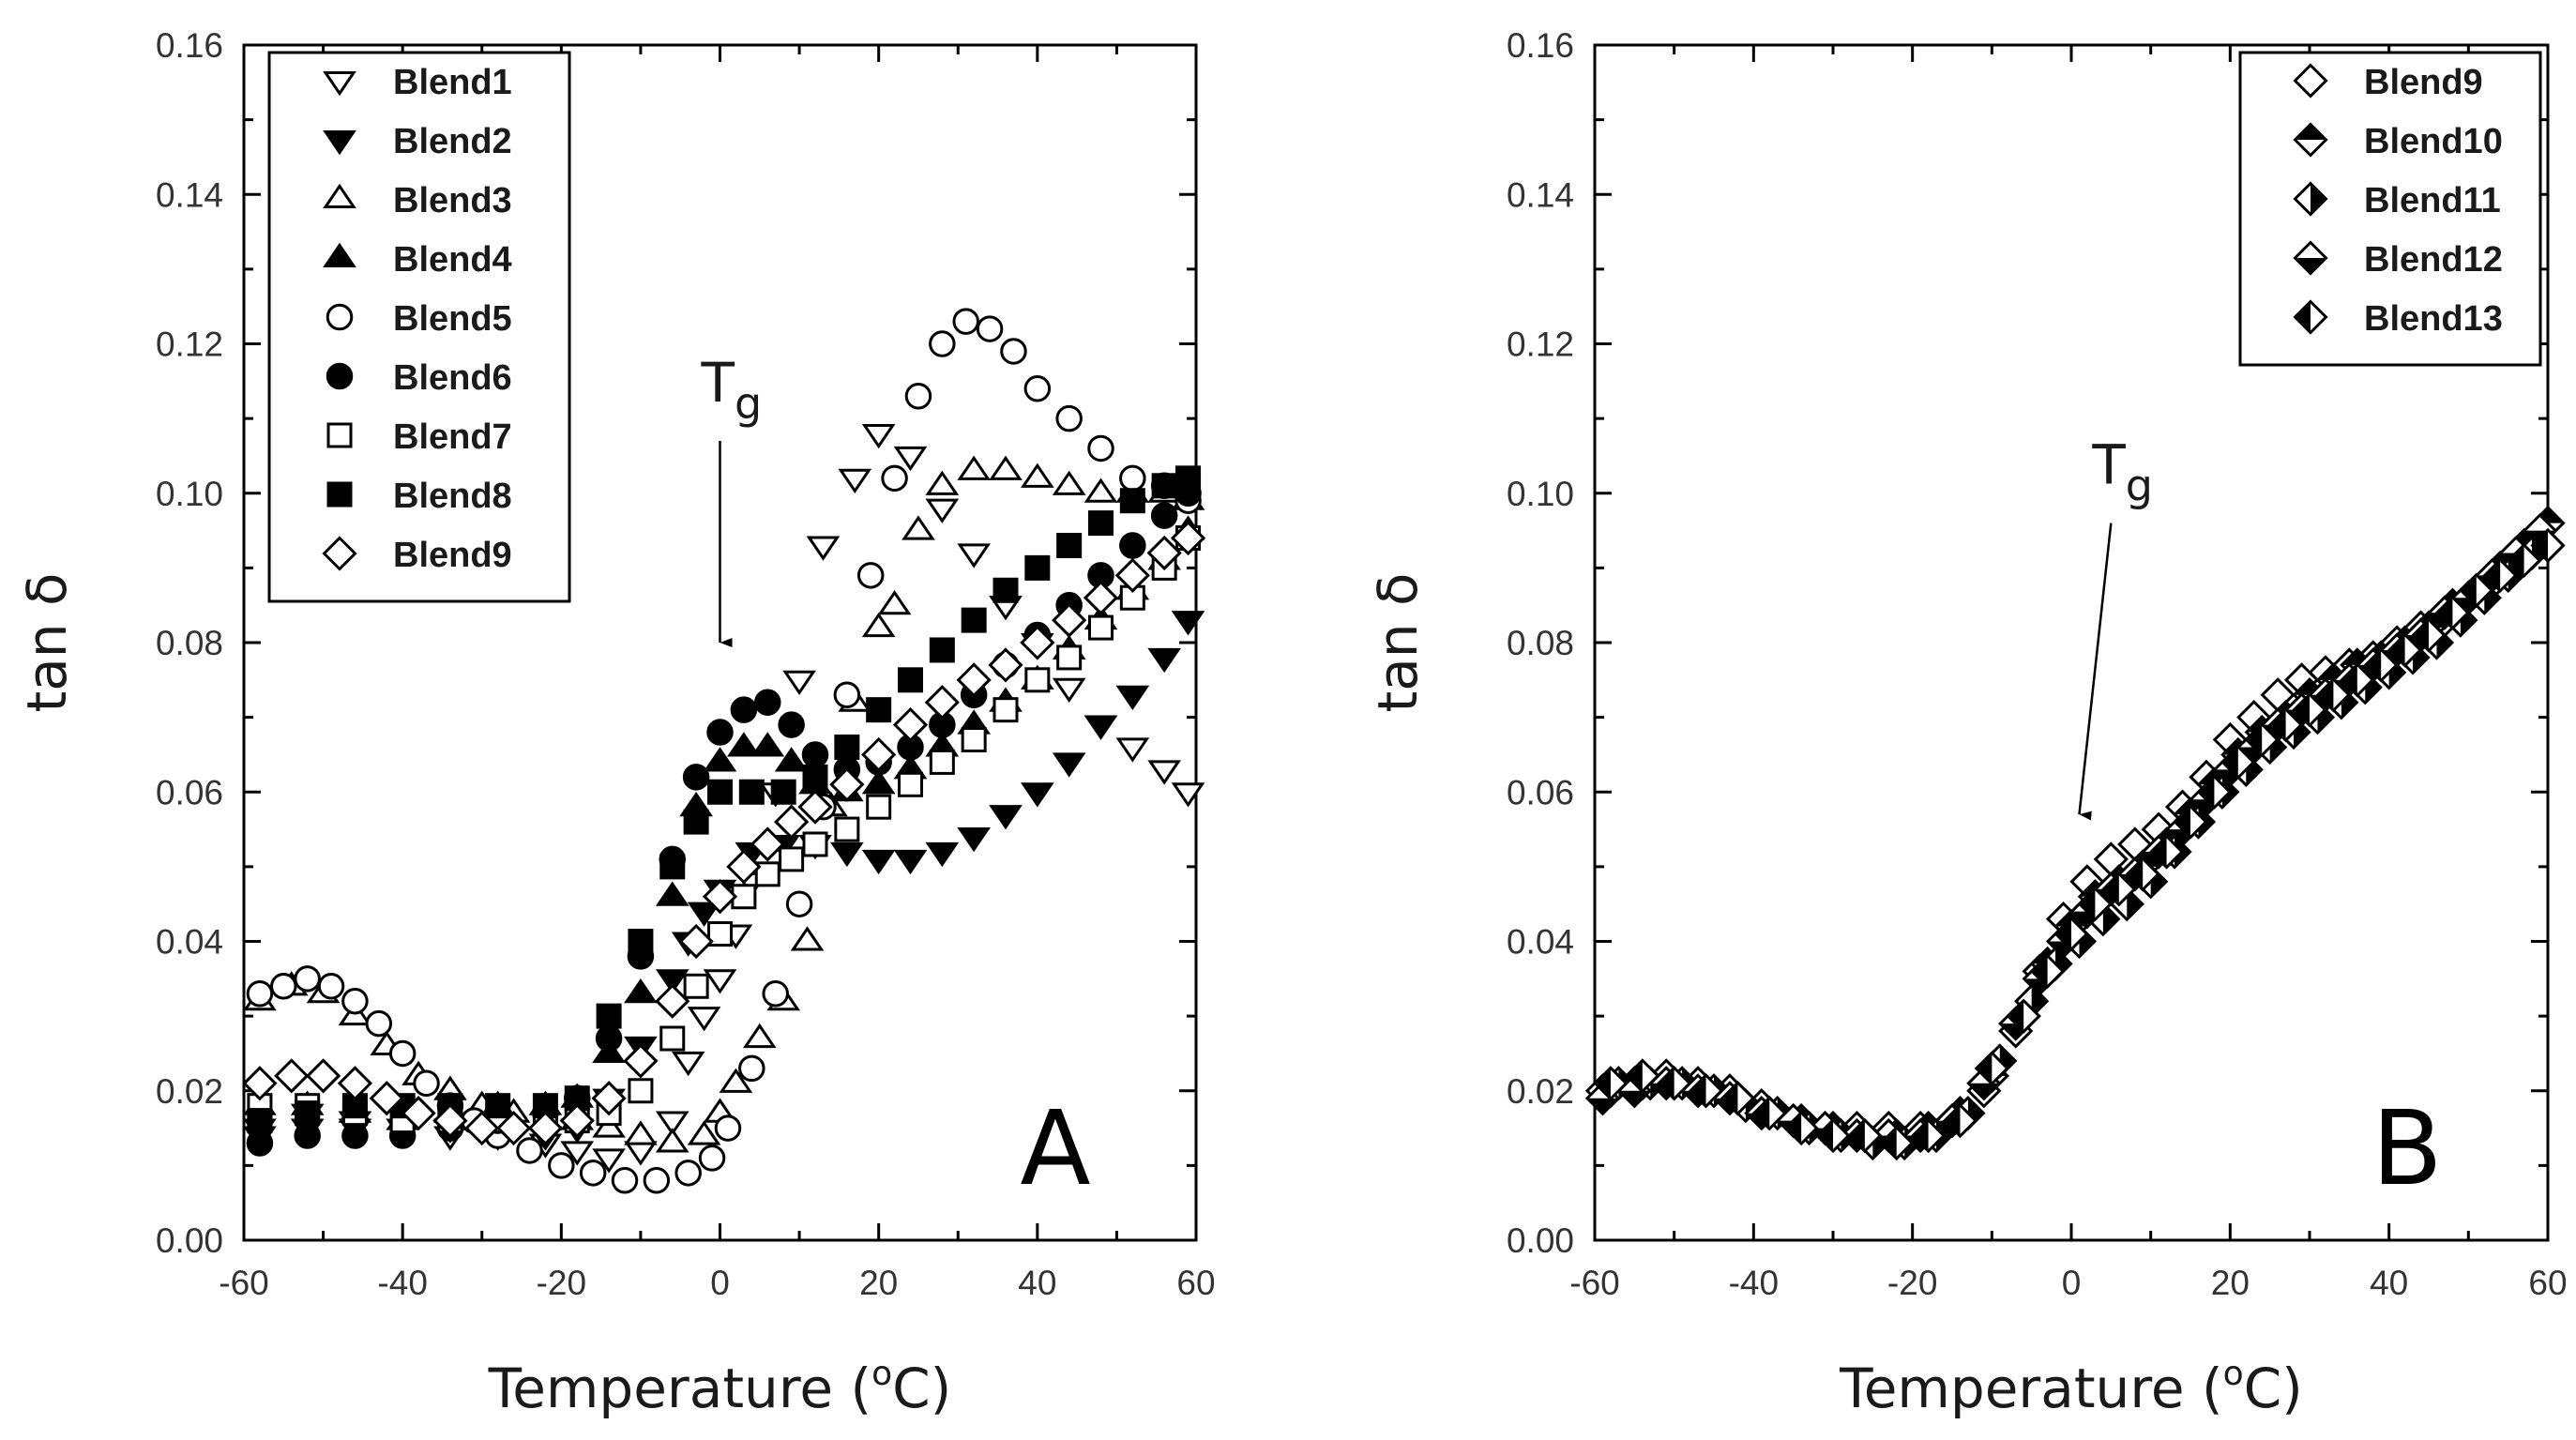 The image size is (2576, 1440). What do you see at coordinates (1540, 45) in the screenshot?
I see `y-tick-label: 0.16` at bounding box center [1540, 45].